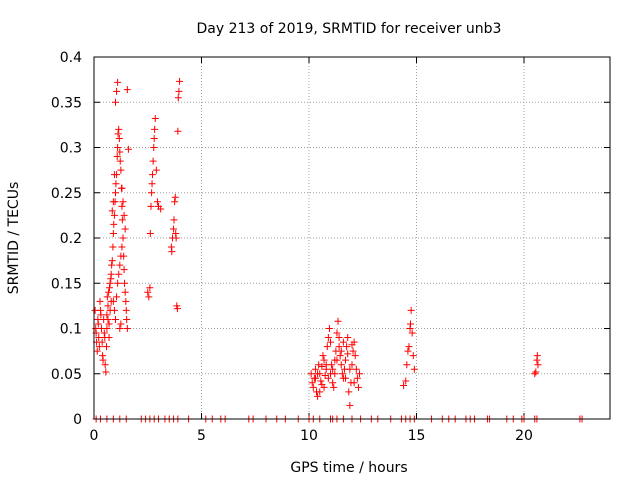  Describe the element at coordinates (417, 436) in the screenshot. I see `x-tick-label: 15` at that location.